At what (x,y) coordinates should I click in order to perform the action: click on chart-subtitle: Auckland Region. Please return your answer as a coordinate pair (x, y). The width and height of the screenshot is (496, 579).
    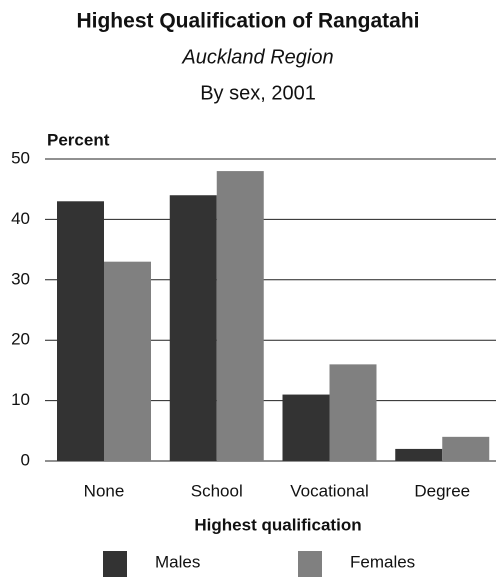
    Looking at the image, I should click on (257, 57).